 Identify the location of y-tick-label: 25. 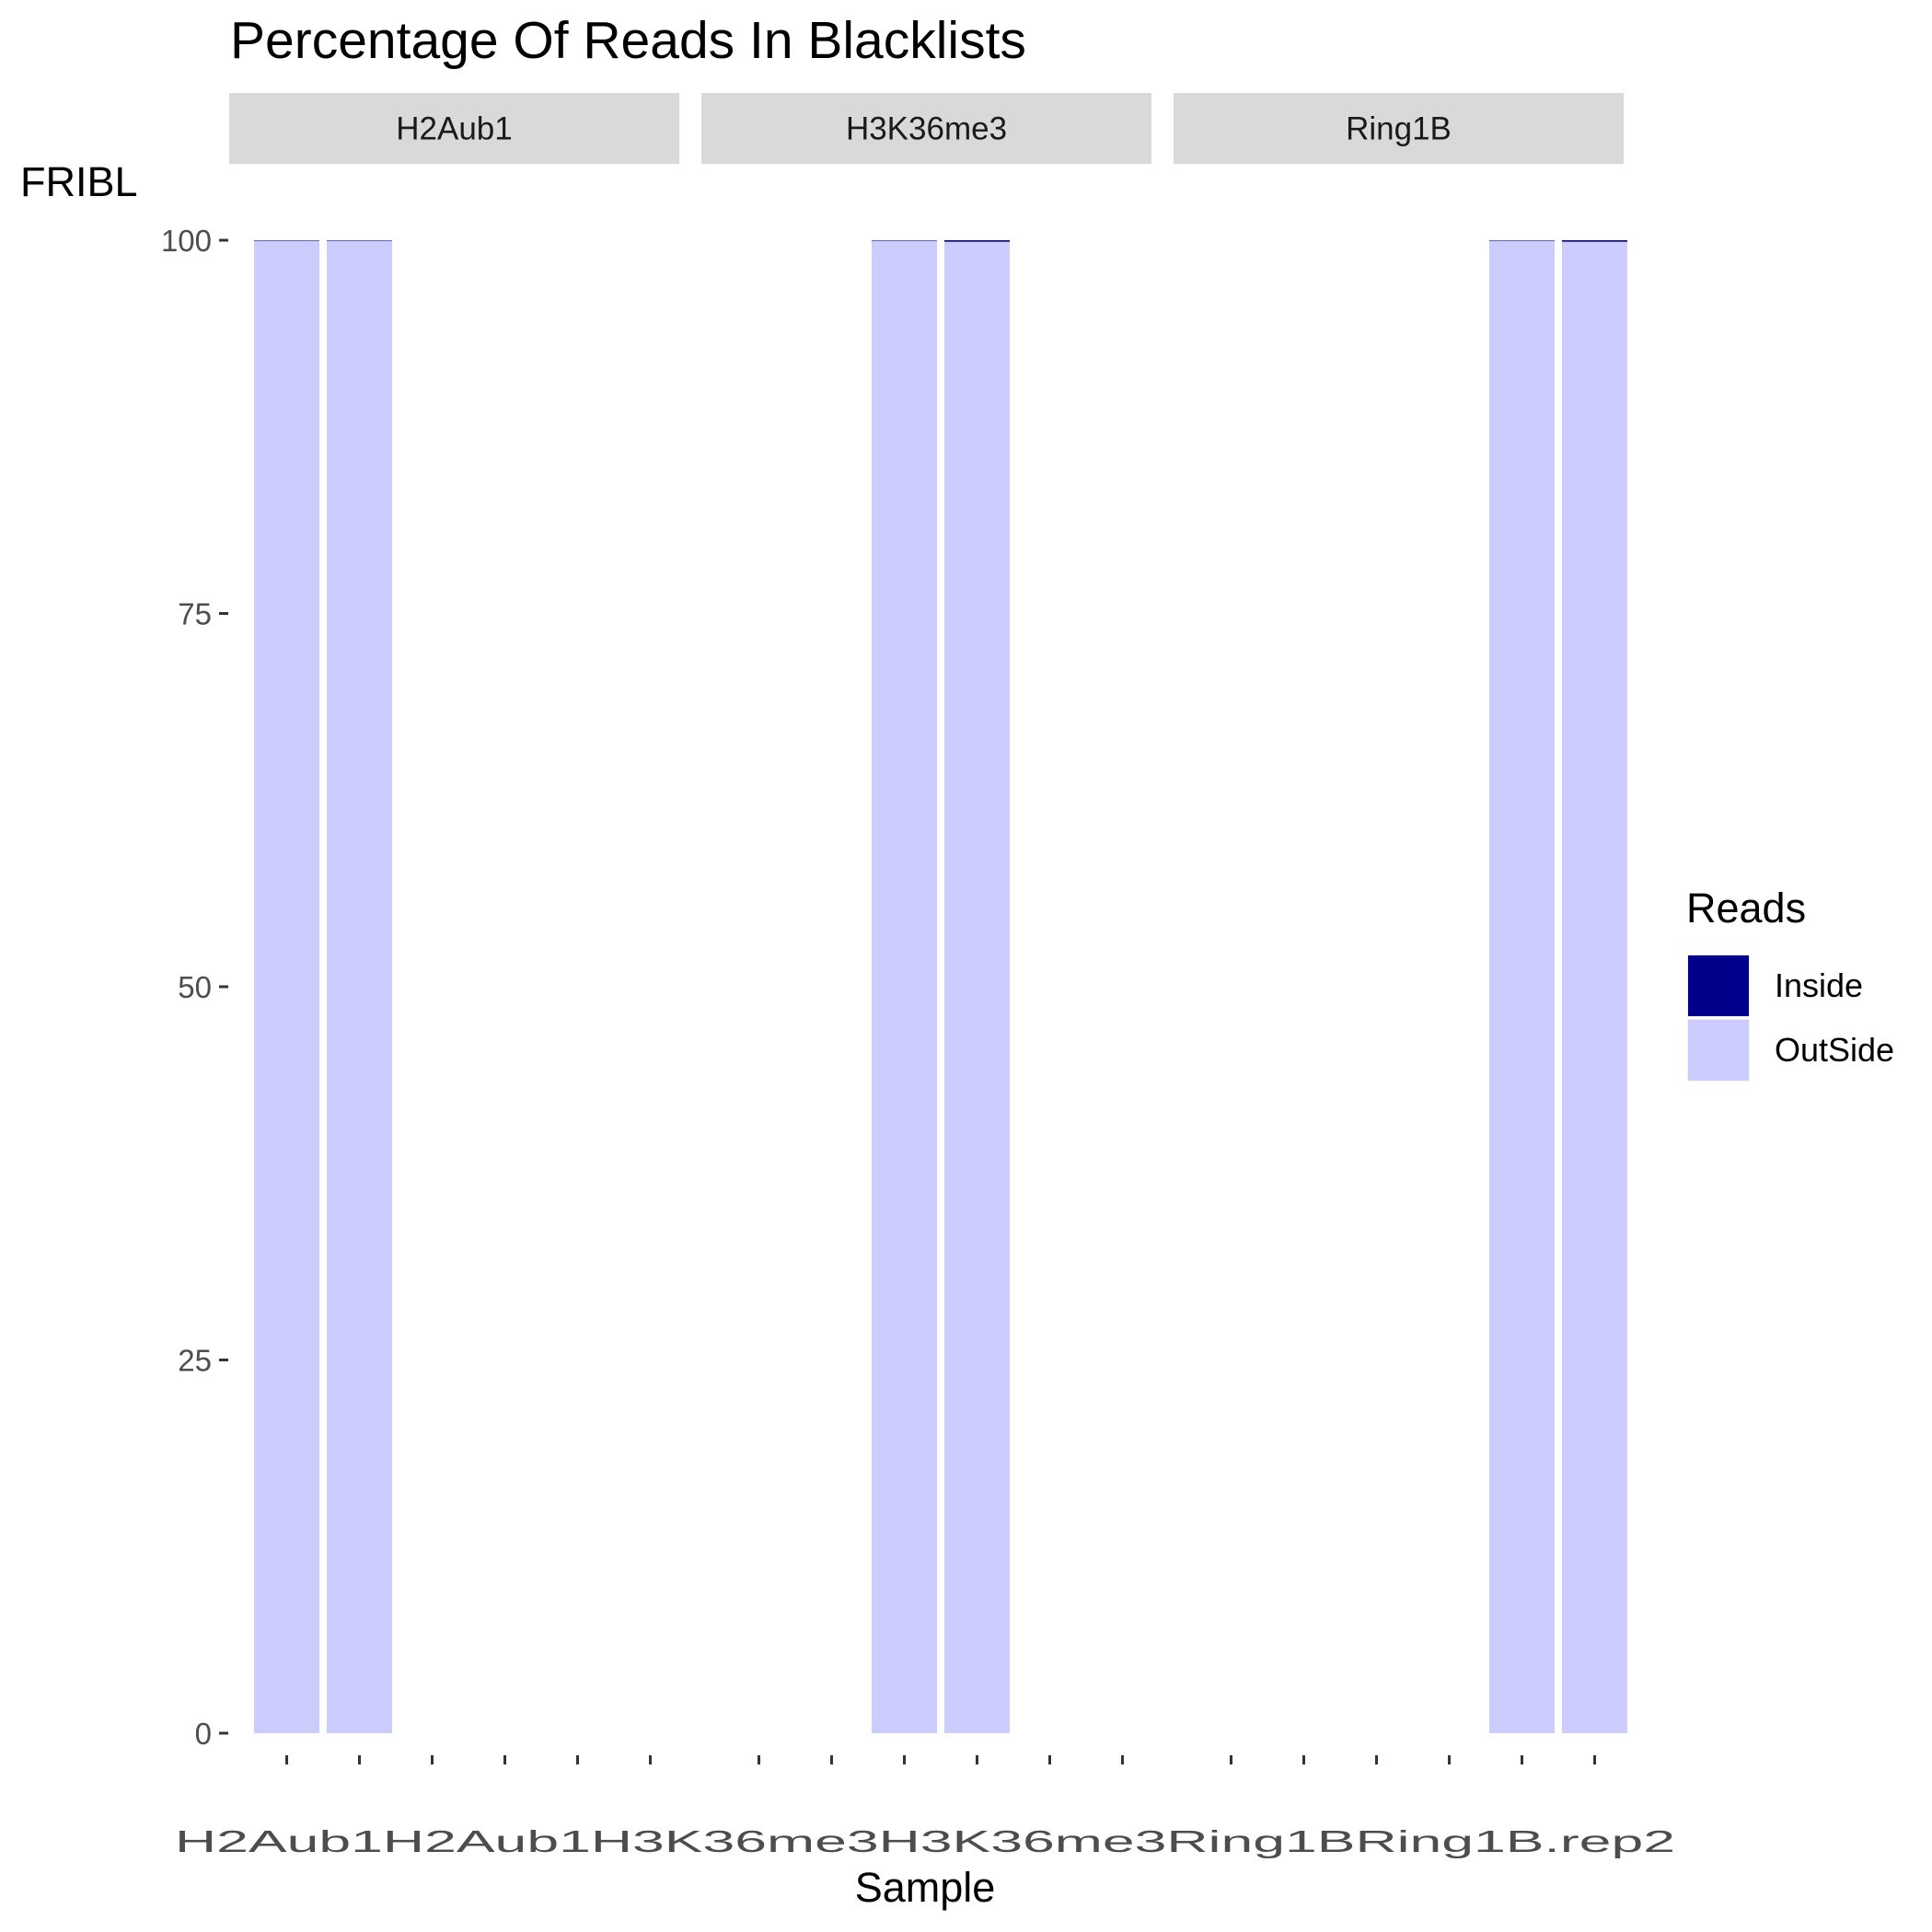
(195, 1361).